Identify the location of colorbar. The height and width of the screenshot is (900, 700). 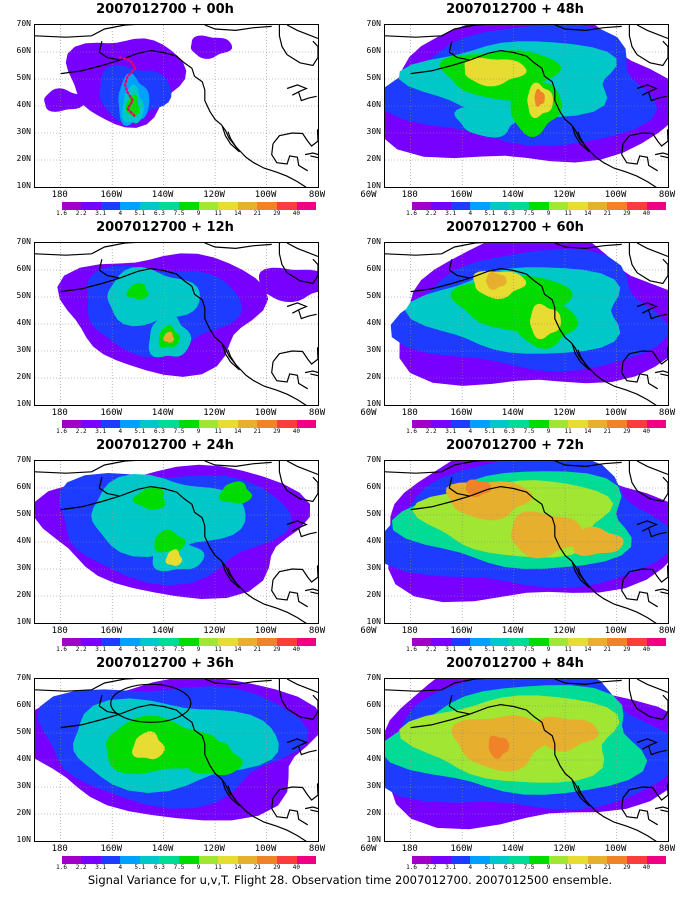
(529, 424).